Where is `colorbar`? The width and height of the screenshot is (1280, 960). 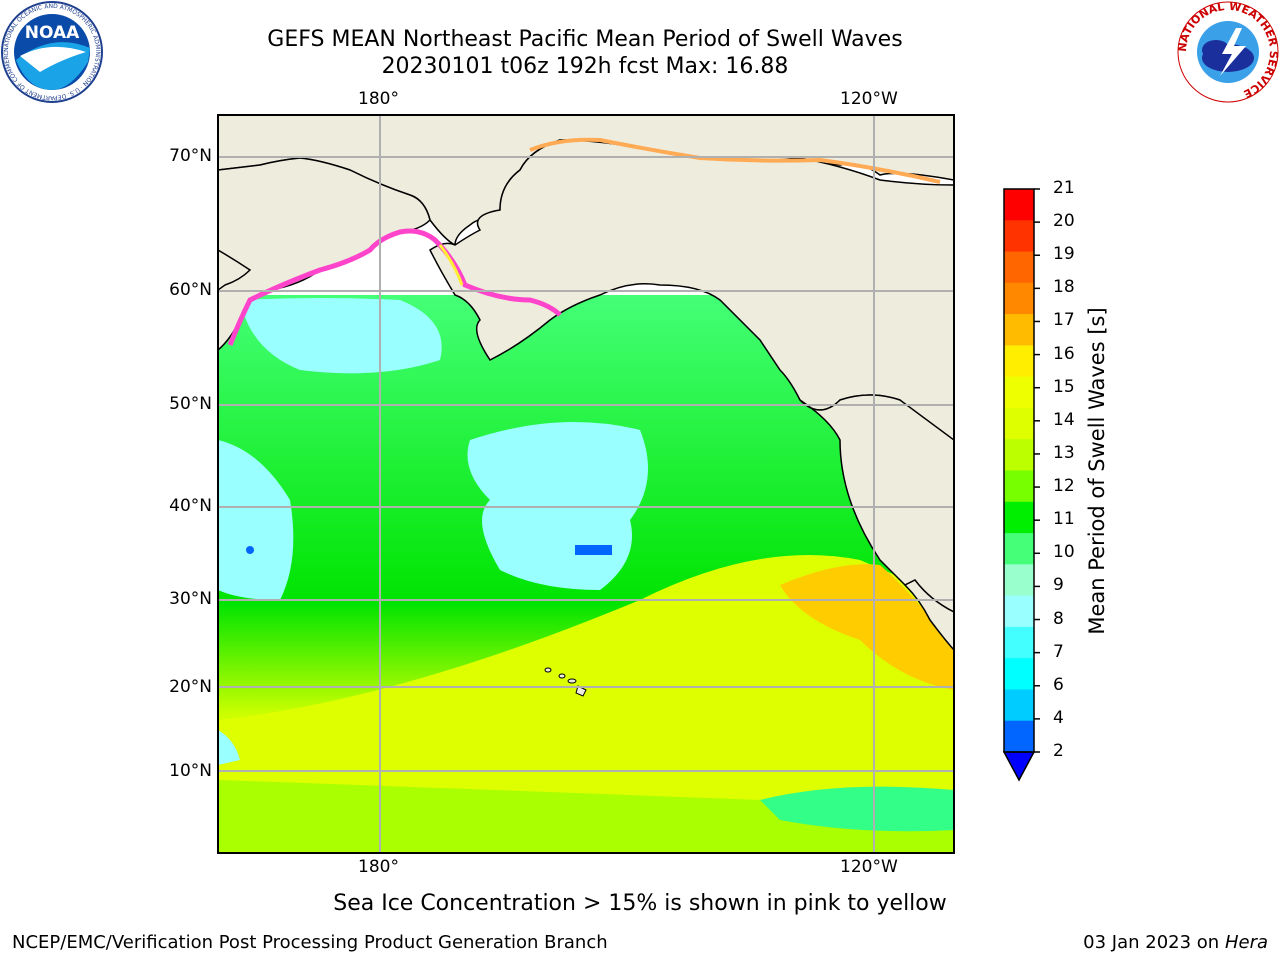
colorbar is located at coordinates (1021, 485).